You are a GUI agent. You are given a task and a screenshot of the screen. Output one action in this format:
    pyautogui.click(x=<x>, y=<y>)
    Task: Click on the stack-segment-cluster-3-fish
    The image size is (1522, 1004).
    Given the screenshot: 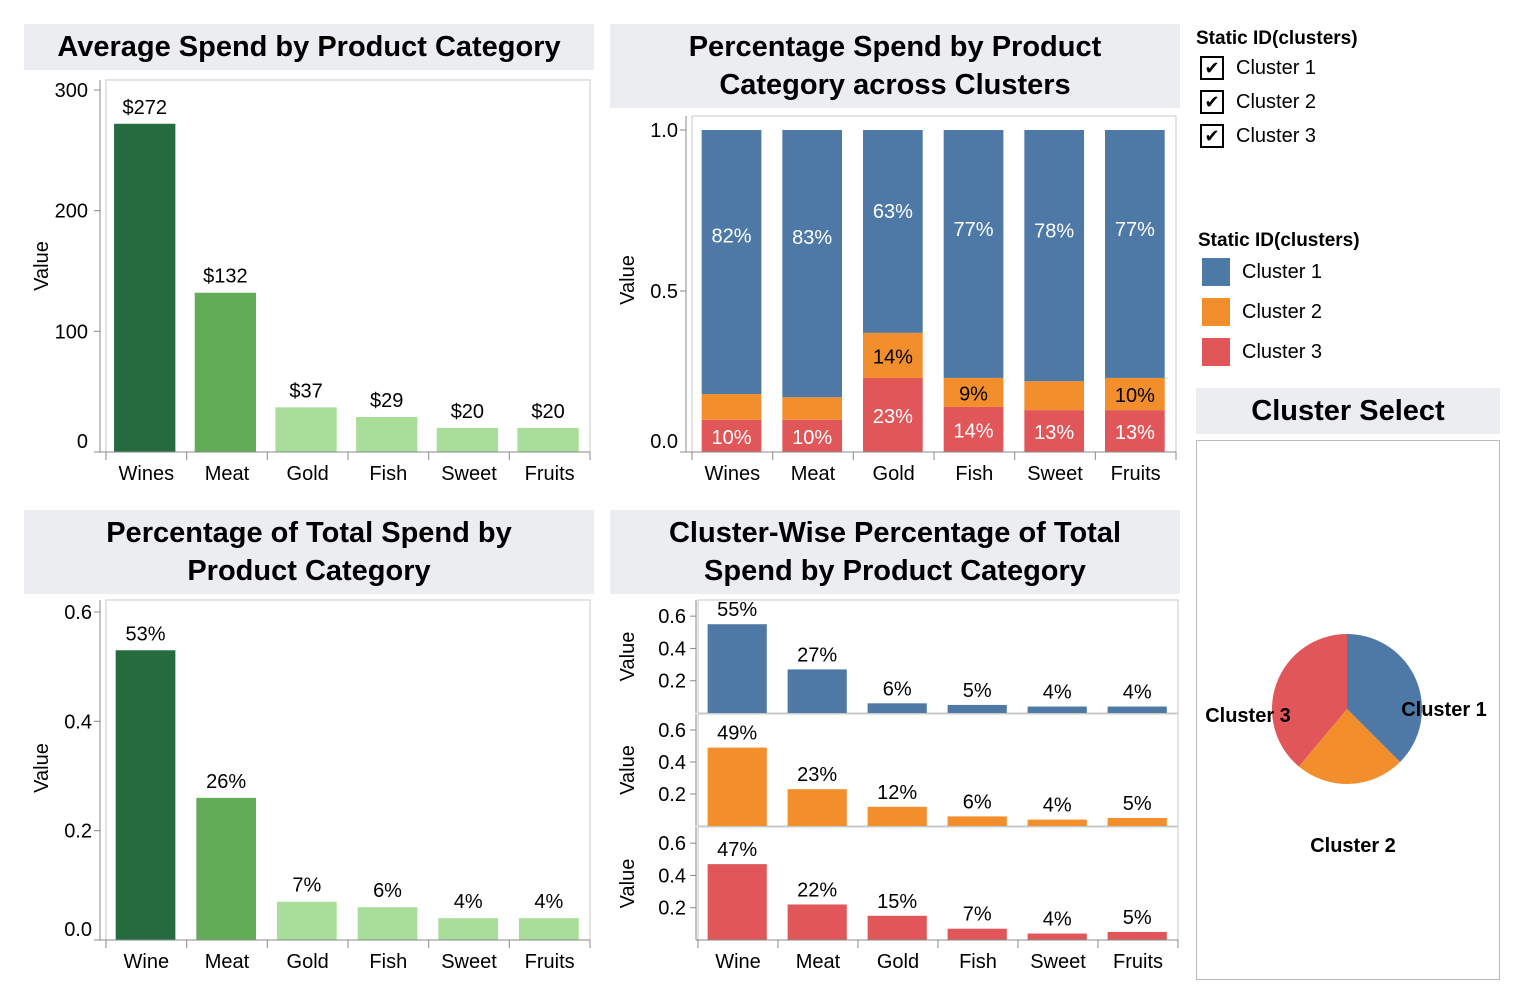 What is the action you would take?
    pyautogui.click(x=973, y=429)
    